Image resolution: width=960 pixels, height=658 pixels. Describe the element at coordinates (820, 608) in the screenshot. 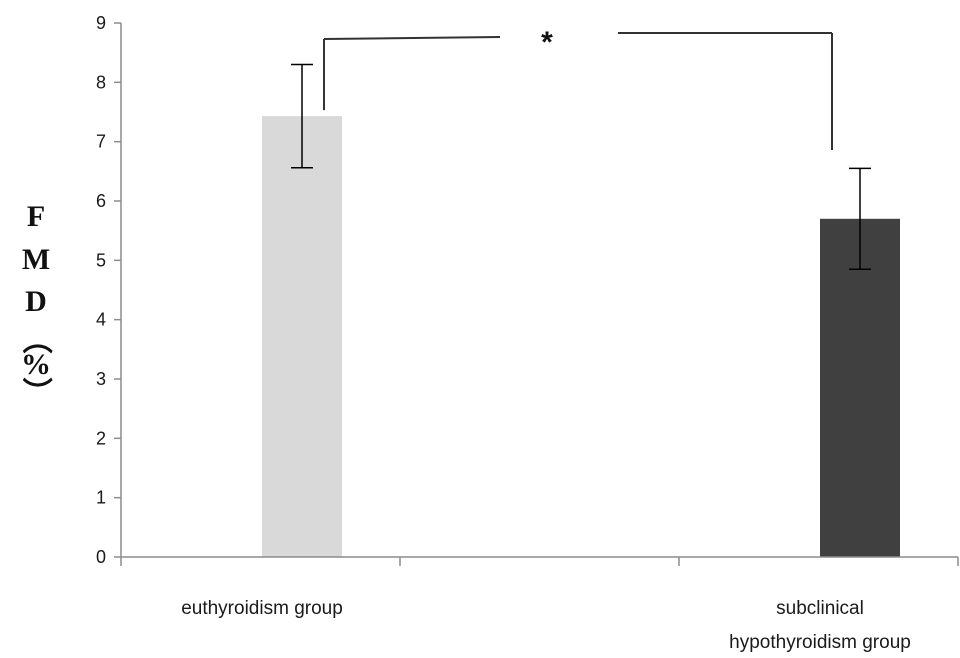

I see `x-category-label: subclinical` at that location.